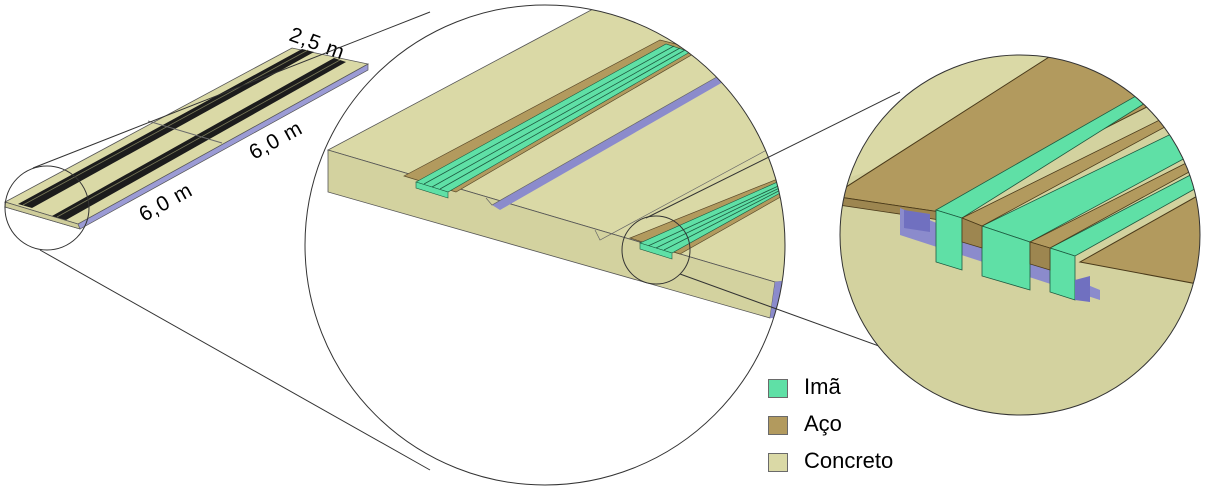  What do you see at coordinates (47, 208) in the screenshot?
I see `zoom-circle-small` at bounding box center [47, 208].